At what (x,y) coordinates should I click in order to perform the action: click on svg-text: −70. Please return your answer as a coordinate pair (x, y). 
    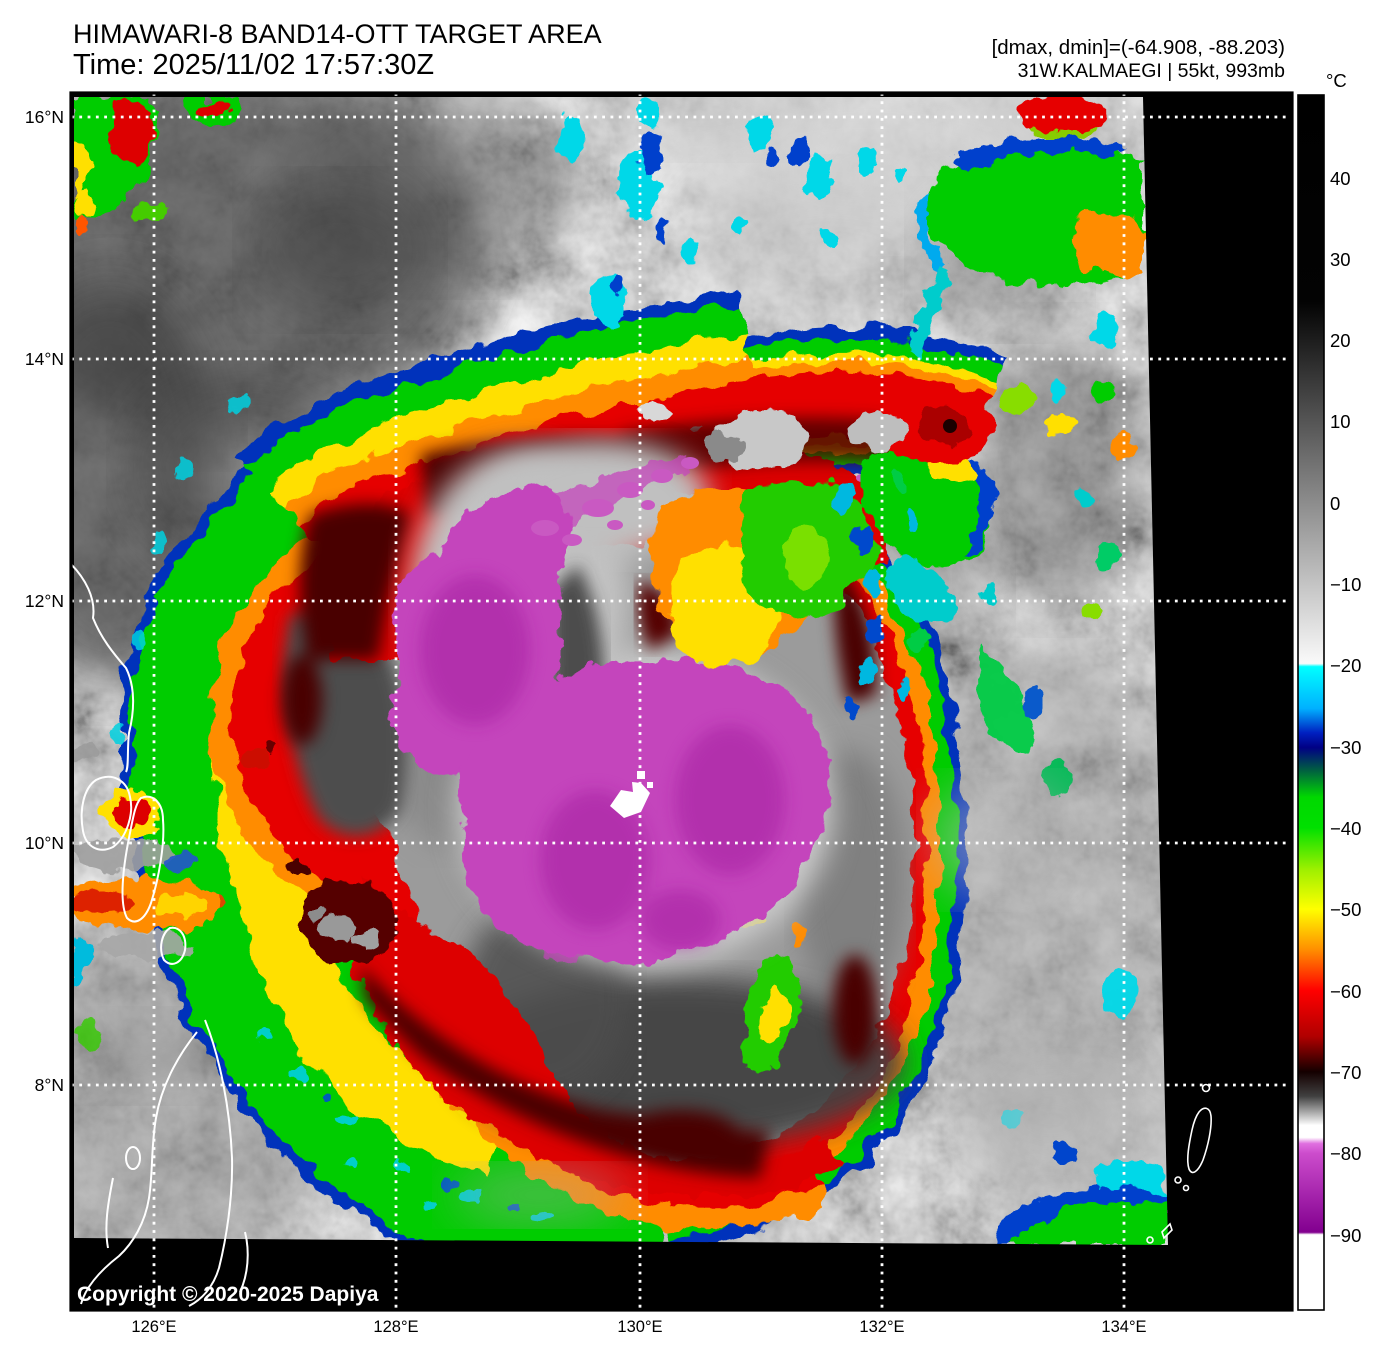
    Looking at the image, I should click on (1345, 1072).